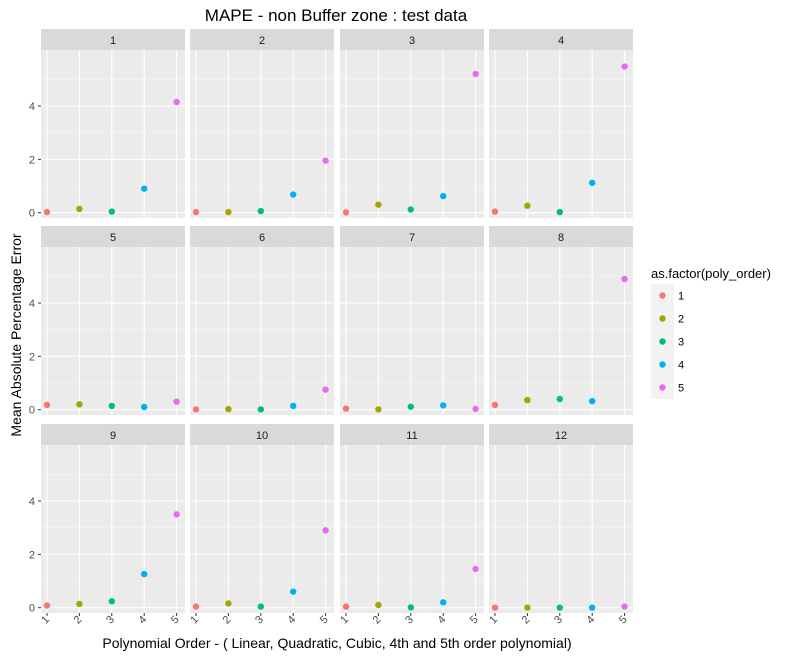  What do you see at coordinates (475, 74) in the screenshot?
I see `data-point-panel3-order5` at bounding box center [475, 74].